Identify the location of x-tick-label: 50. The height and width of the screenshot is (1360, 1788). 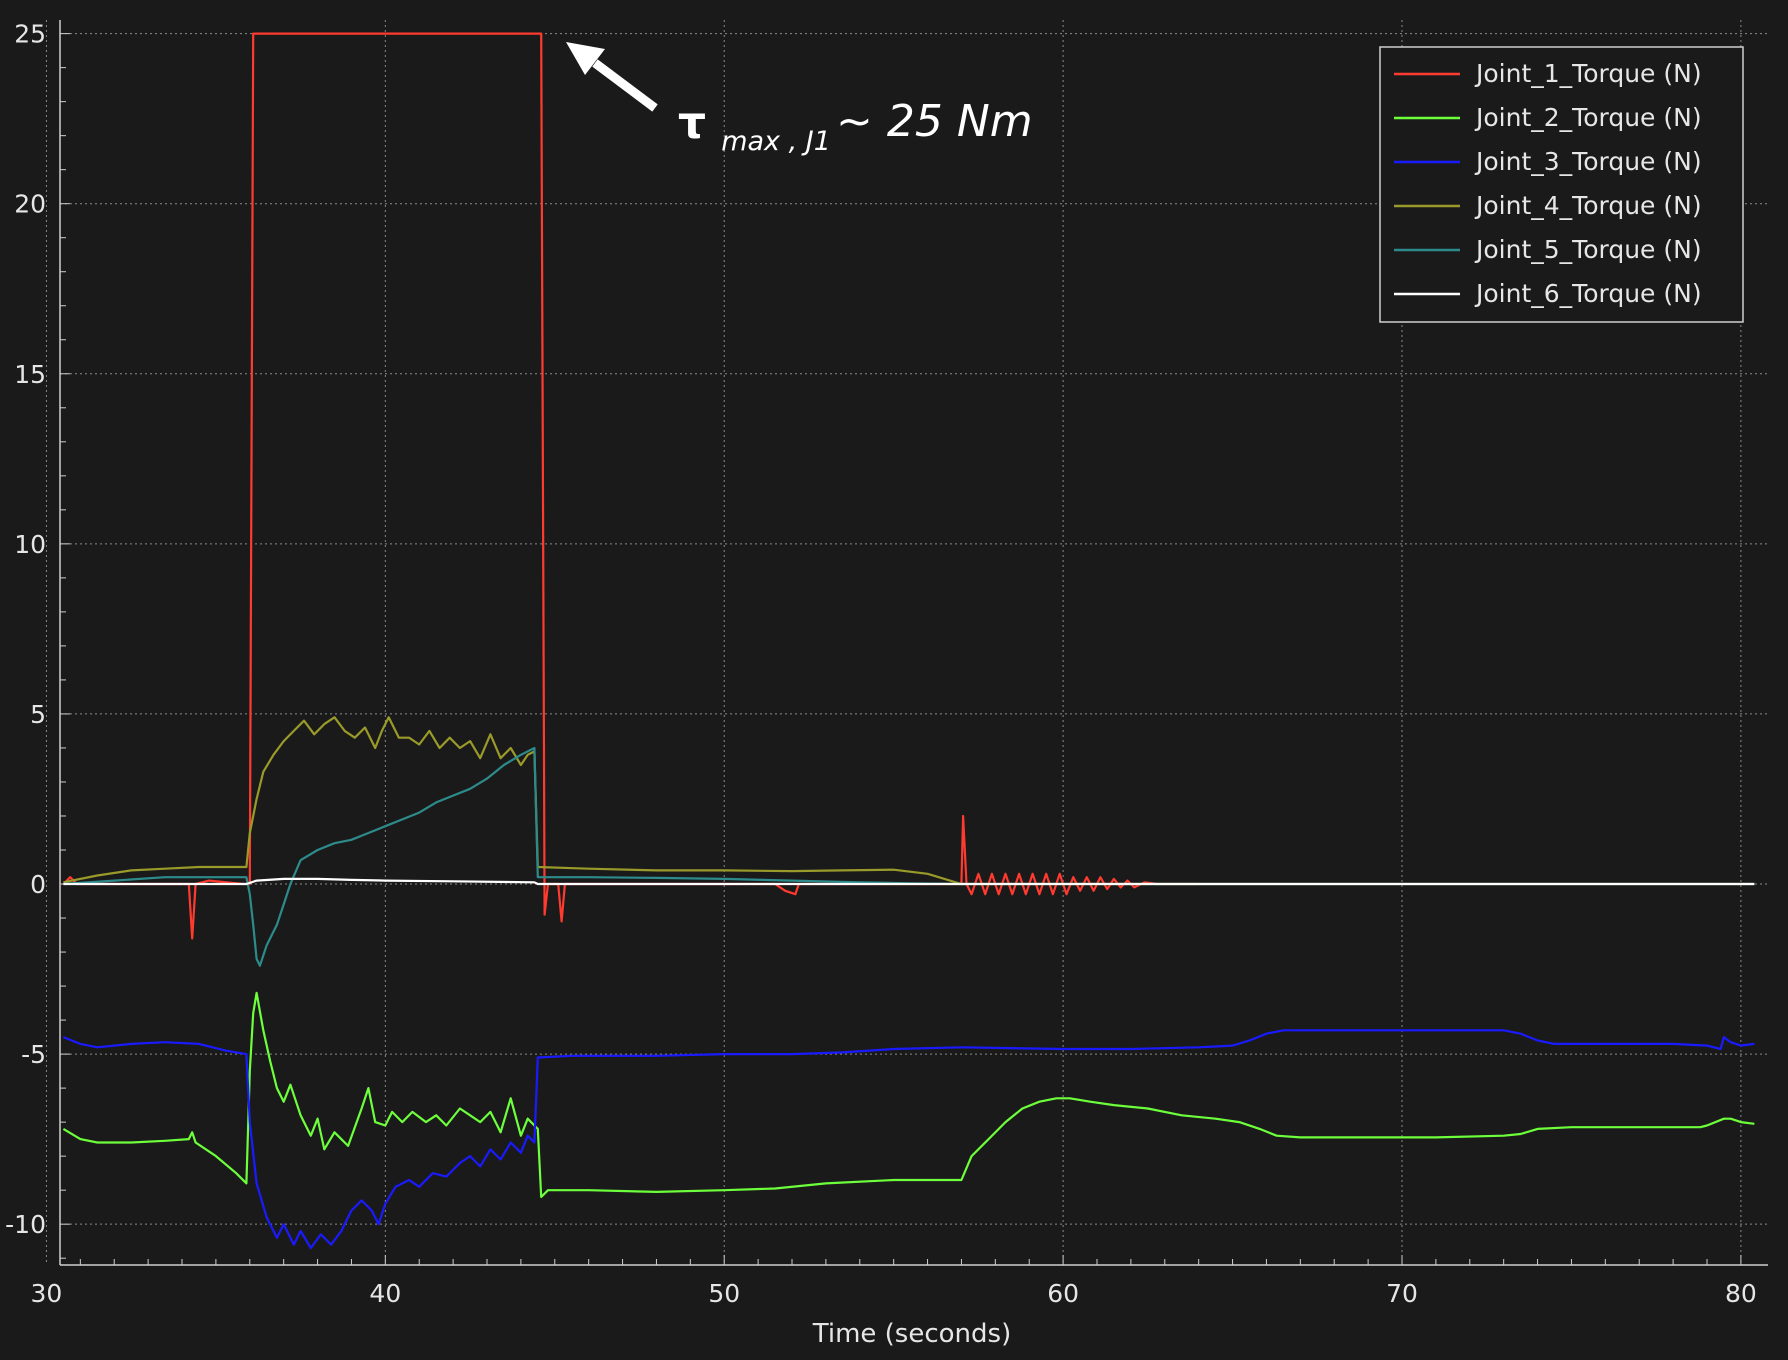
(724, 1293).